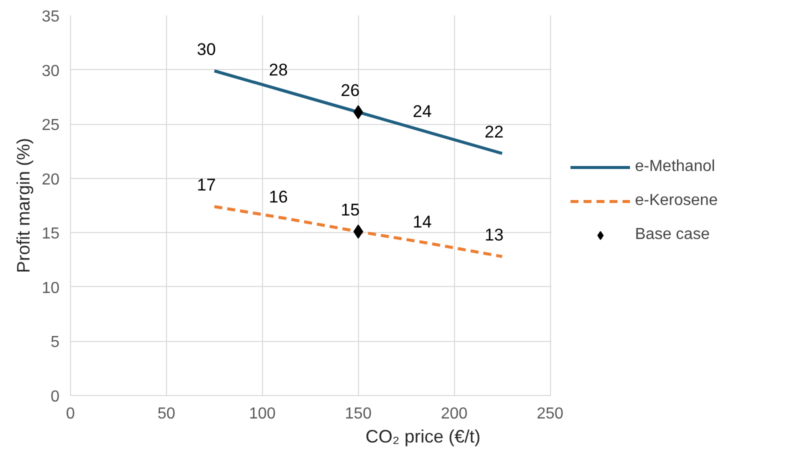 Image resolution: width=794 pixels, height=473 pixels. Describe the element at coordinates (350, 90) in the screenshot. I see `data-label: 26` at that location.